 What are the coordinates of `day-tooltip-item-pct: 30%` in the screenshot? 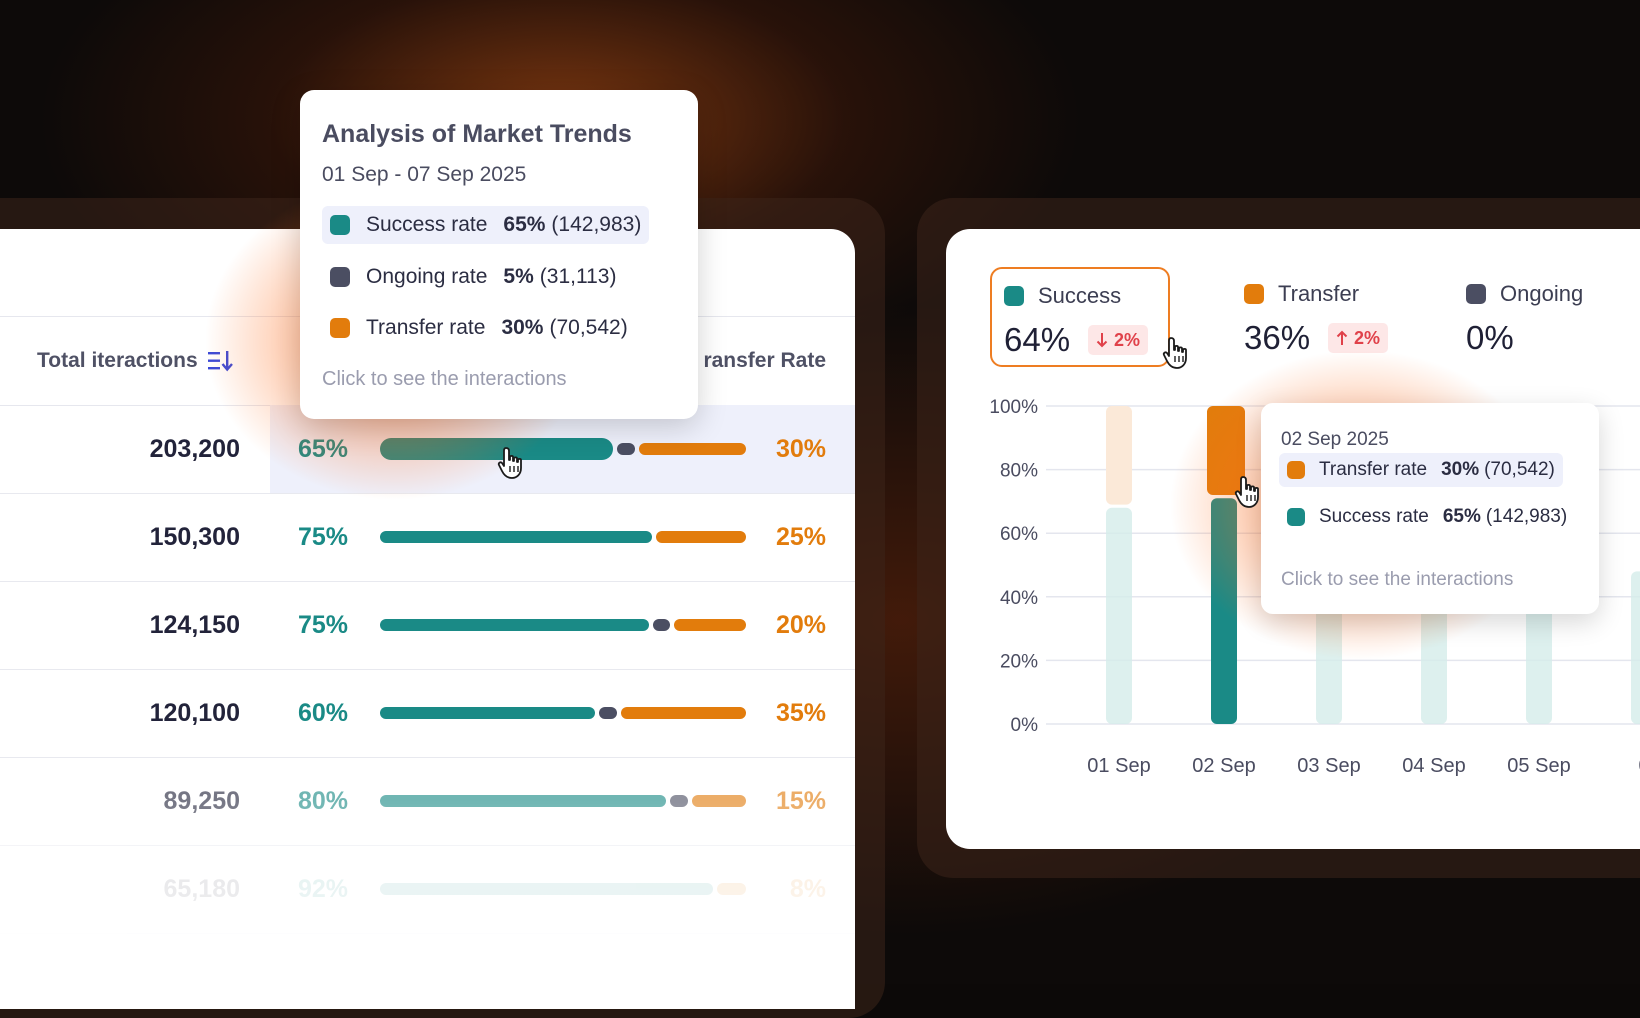 It's located at (1460, 469).